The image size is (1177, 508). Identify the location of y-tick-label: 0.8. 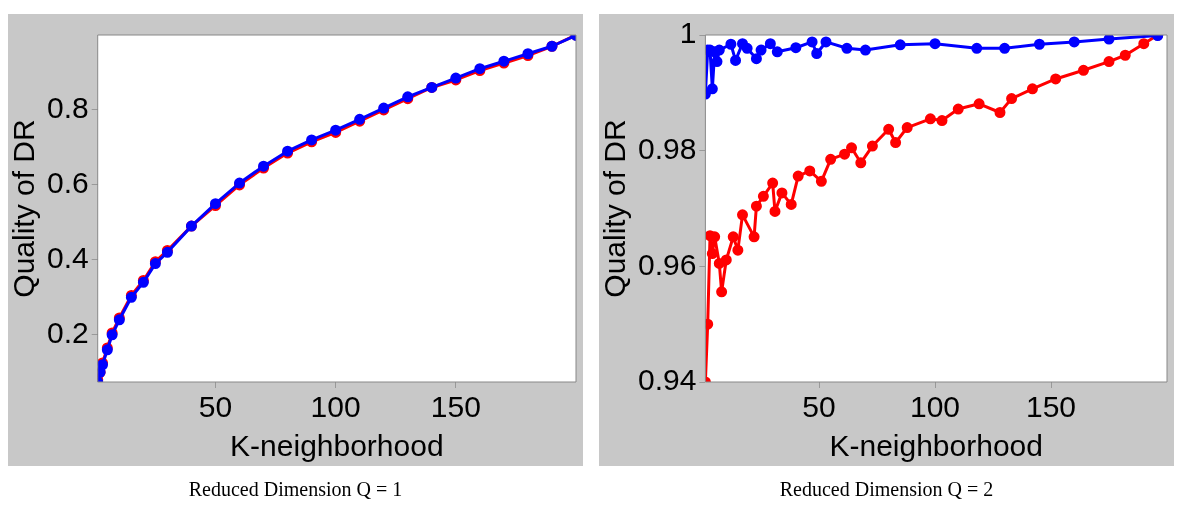
(67, 108).